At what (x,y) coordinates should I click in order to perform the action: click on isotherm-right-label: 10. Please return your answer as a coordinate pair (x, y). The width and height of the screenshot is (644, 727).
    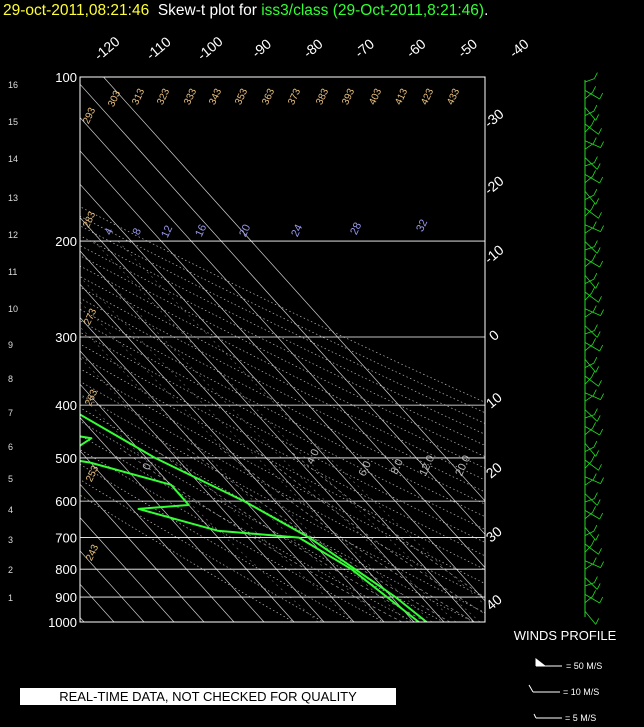
    Looking at the image, I should click on (494, 400).